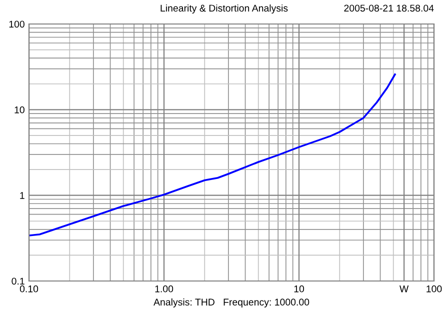 This screenshot has width=448, height=336. What do you see at coordinates (29, 288) in the screenshot?
I see `x-tick-label: 0.10` at bounding box center [29, 288].